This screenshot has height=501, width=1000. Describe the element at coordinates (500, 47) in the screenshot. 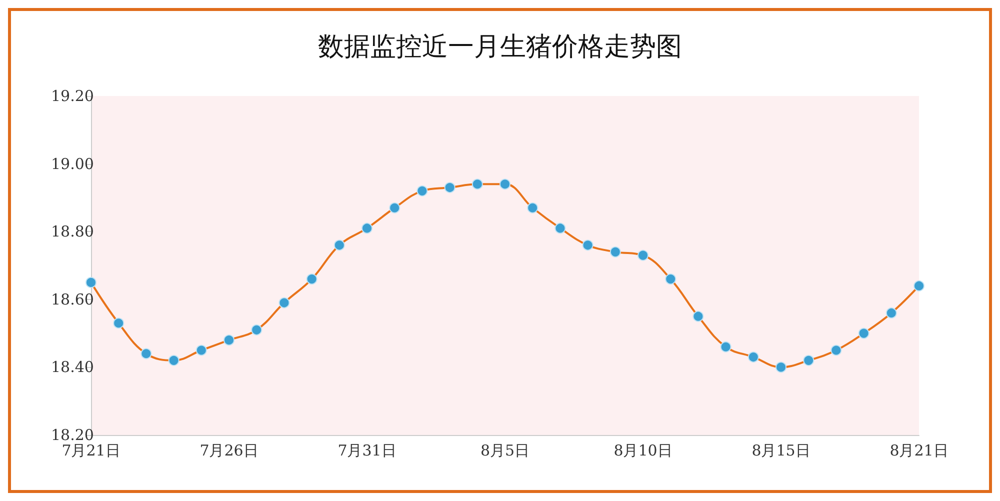

I see `chart-title: 数据监控近一月生猪价格走势图` at that location.